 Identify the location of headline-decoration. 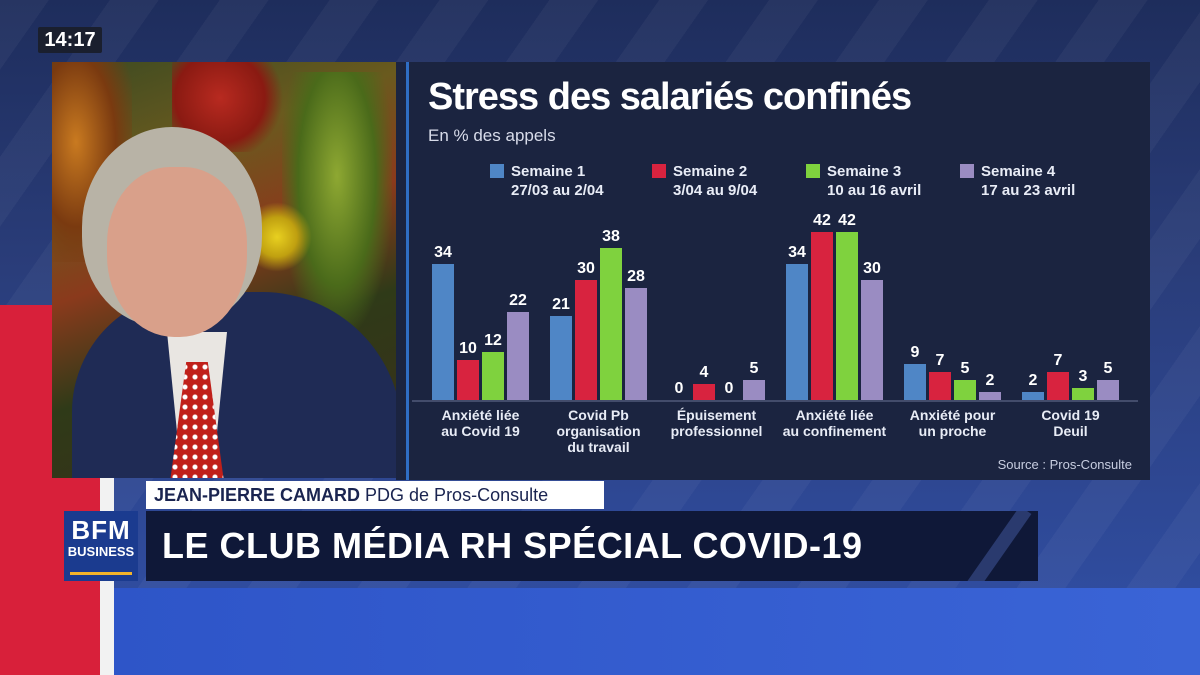
(994, 546).